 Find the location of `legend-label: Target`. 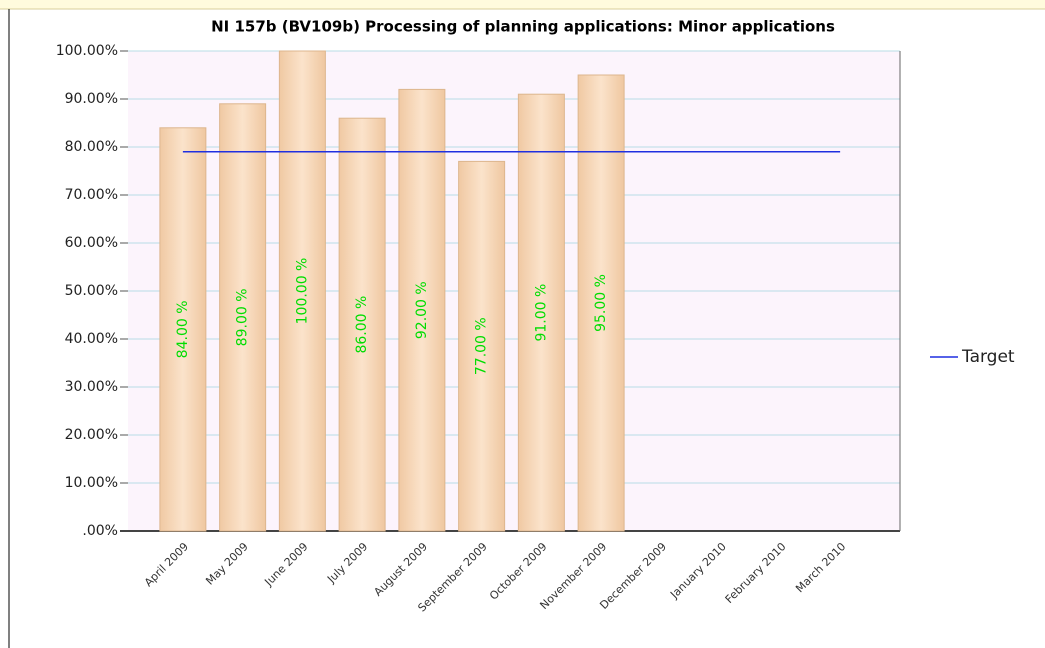

legend-label: Target is located at coordinates (988, 357).